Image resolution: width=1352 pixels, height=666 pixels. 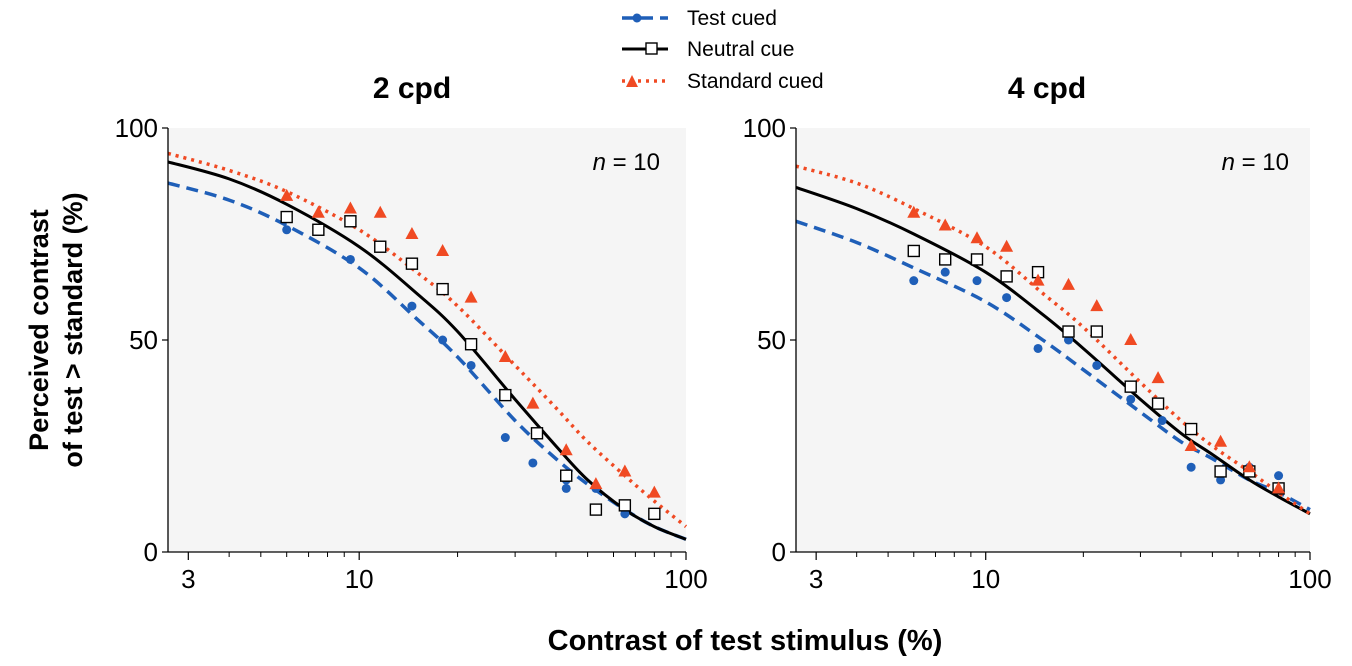 I want to click on panel-title: 4 cpd, so click(x=1047, y=88).